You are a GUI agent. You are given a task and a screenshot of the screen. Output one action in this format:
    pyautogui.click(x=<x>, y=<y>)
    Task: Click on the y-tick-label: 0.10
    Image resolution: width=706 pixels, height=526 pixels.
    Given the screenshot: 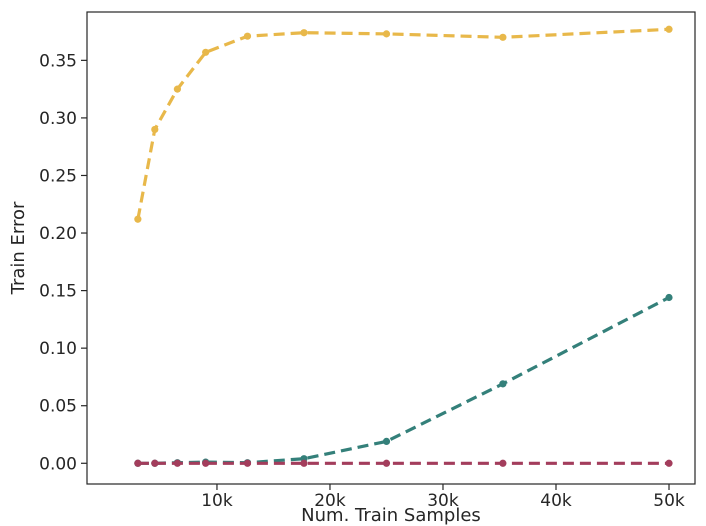 What is the action you would take?
    pyautogui.click(x=58, y=349)
    